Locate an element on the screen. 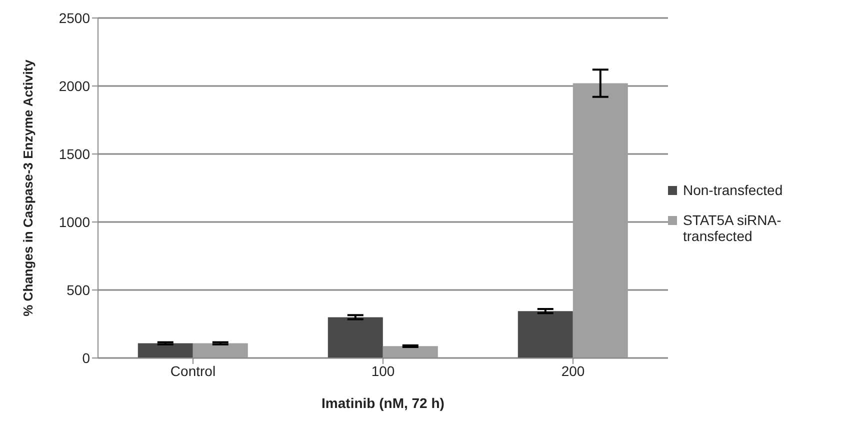 This screenshot has width=847, height=428. x-tick-label: 200 is located at coordinates (573, 370).